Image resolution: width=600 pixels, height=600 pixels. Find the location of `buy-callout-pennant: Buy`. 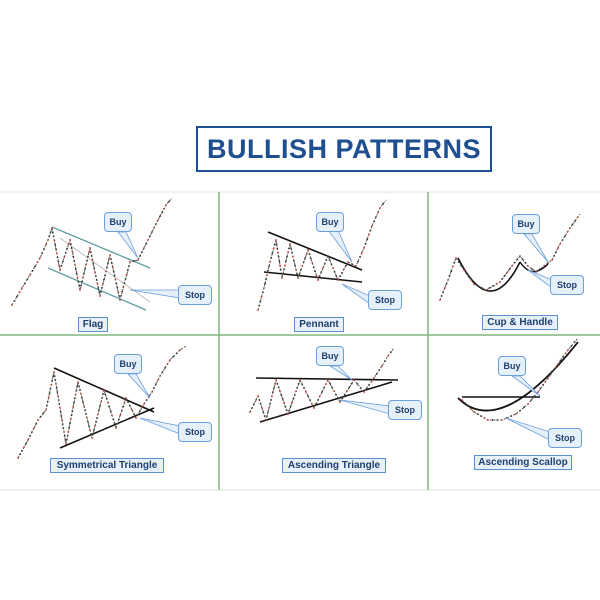

buy-callout-pennant: Buy is located at coordinates (330, 222).